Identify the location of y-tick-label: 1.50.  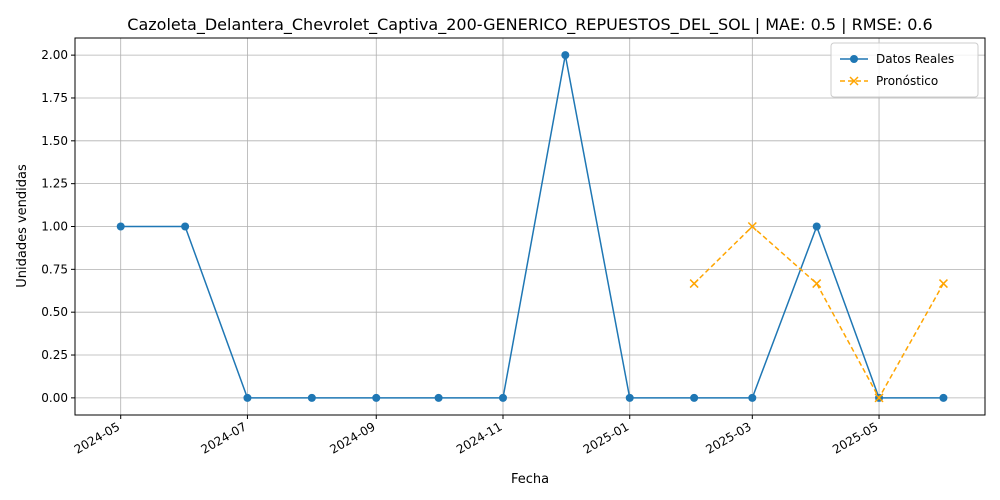
(54, 141).